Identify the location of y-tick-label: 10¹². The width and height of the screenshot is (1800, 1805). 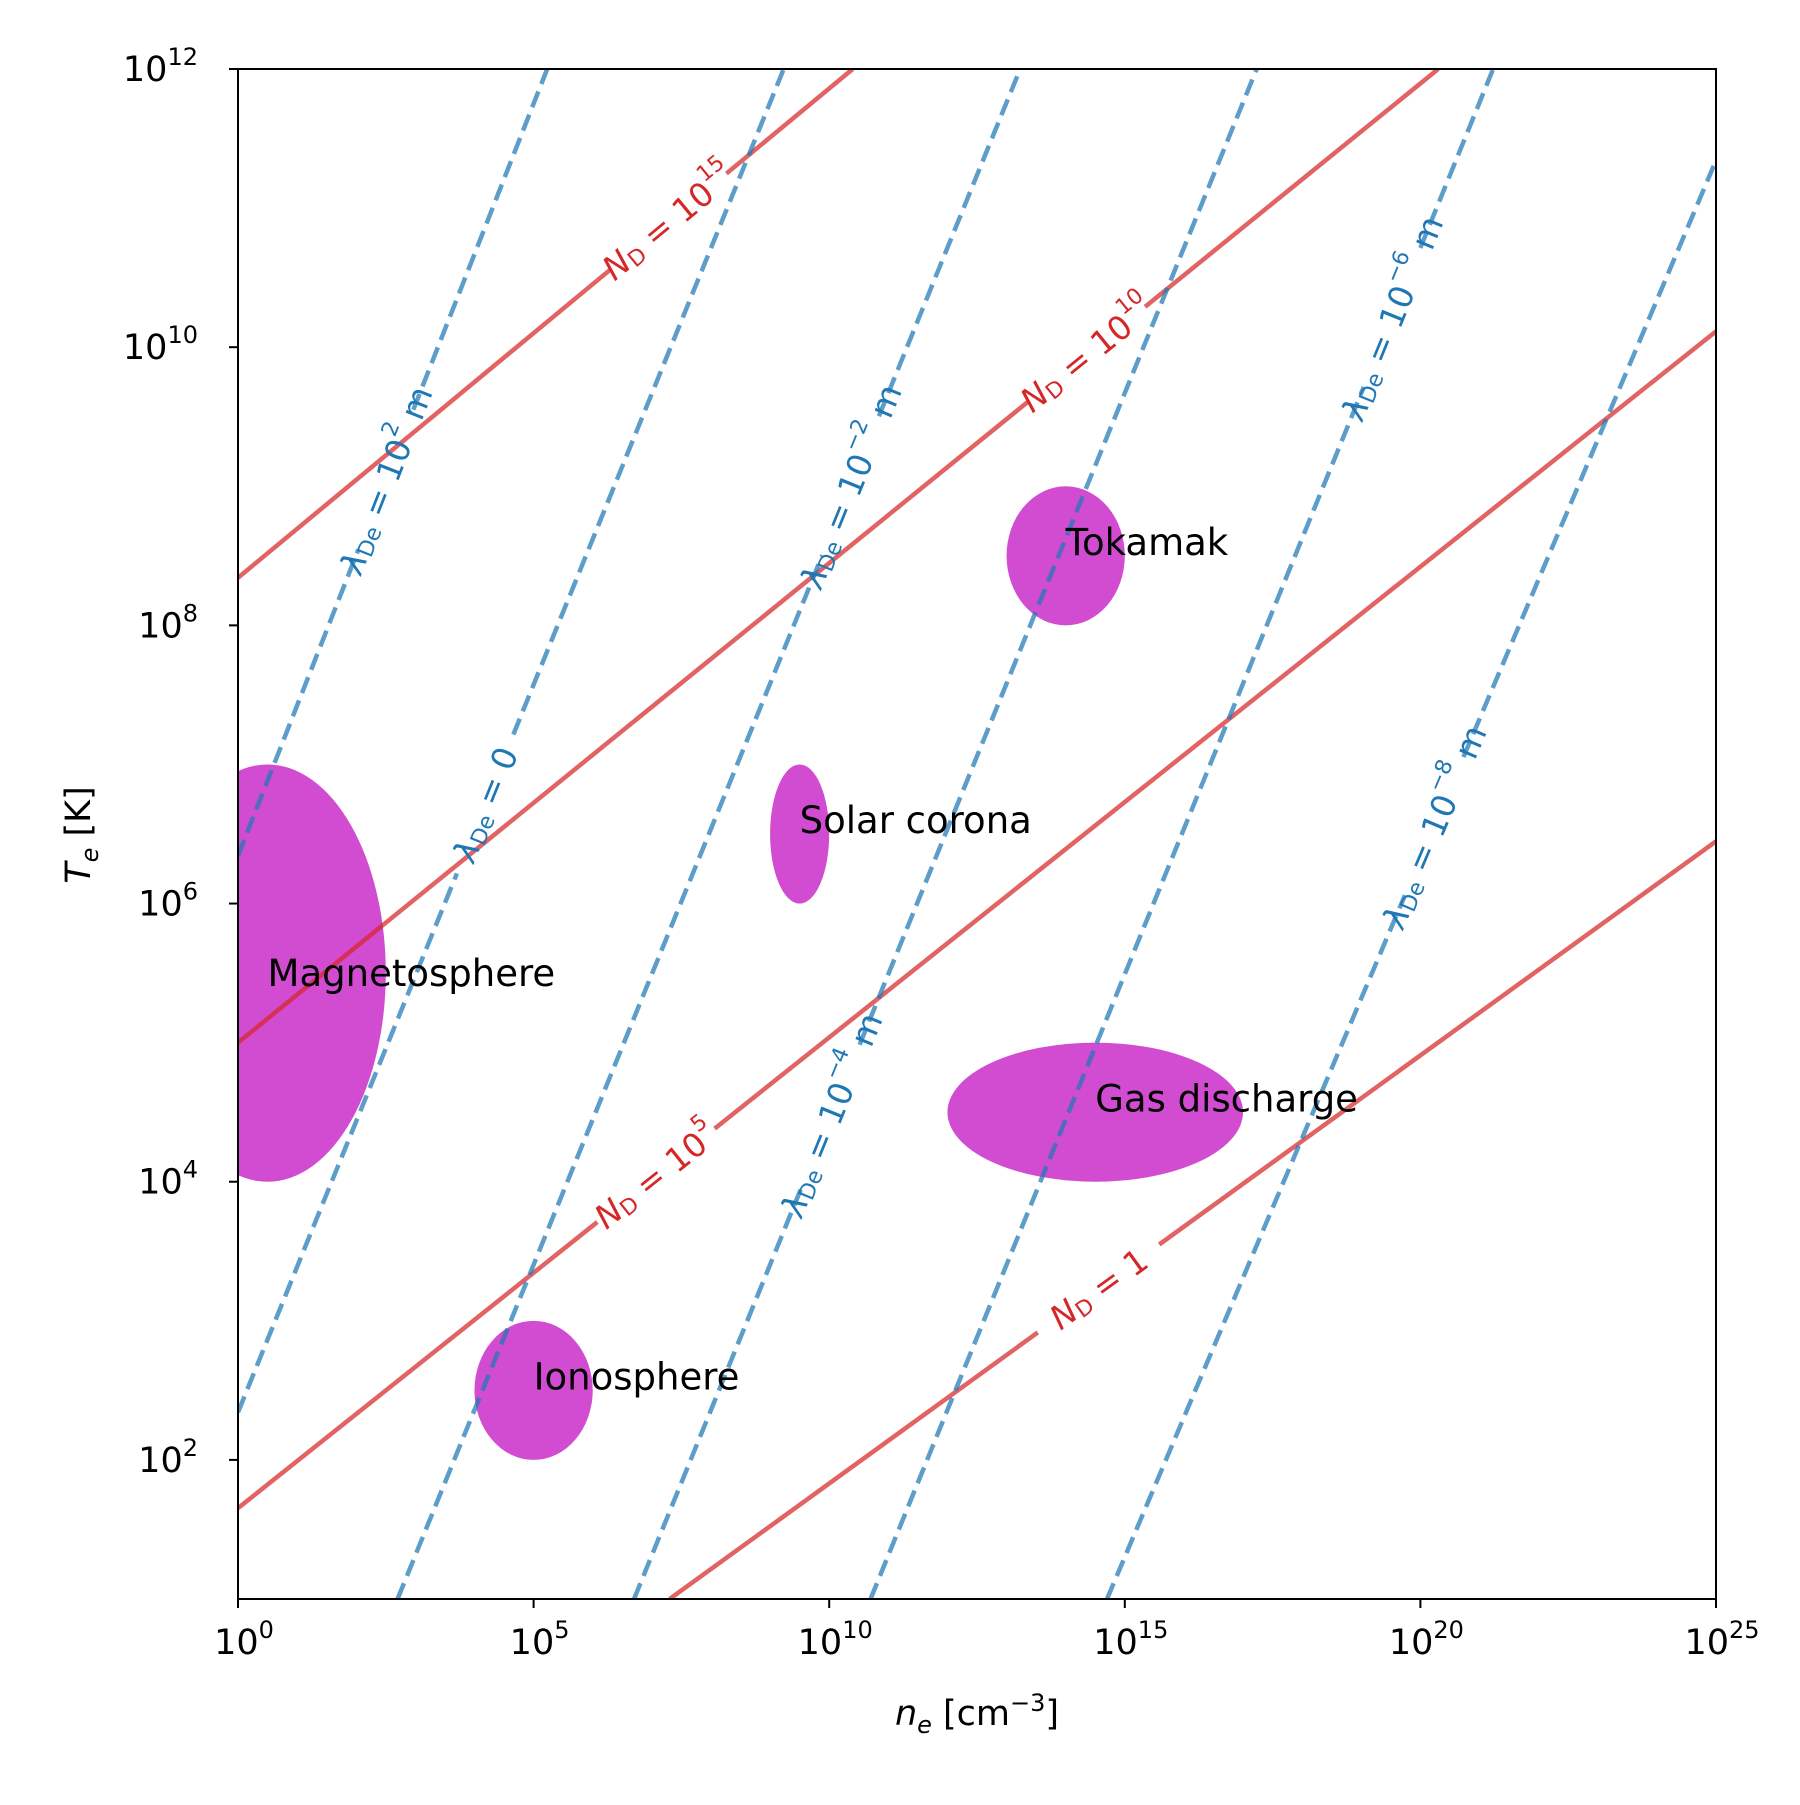
(160, 66).